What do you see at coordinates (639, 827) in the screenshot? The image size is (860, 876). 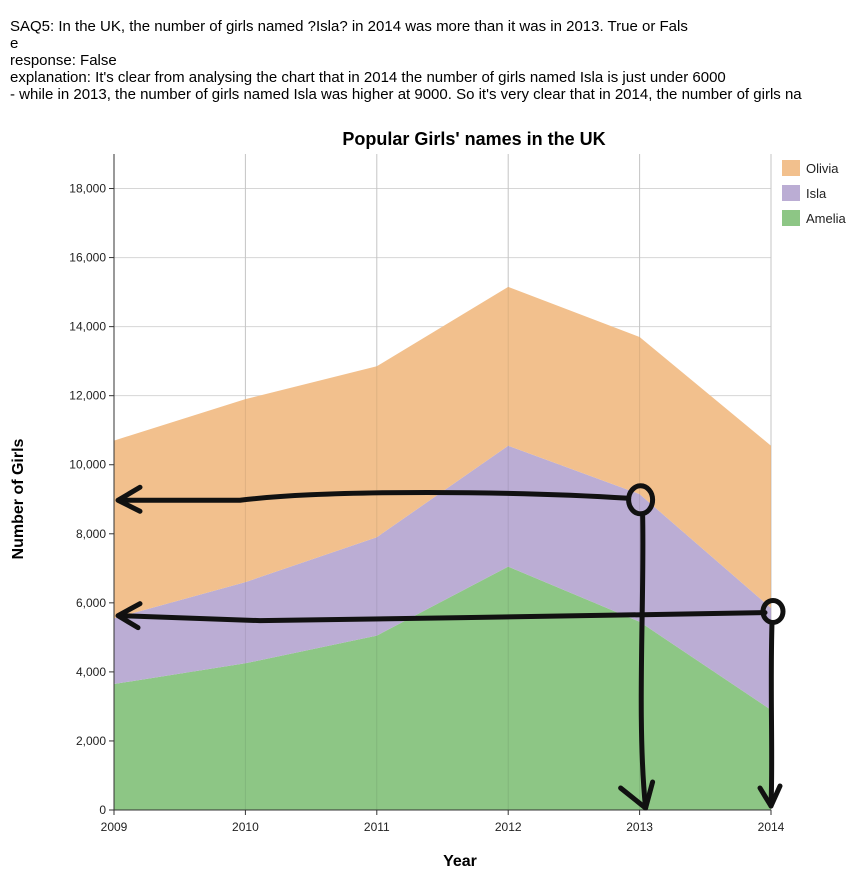 I see `x-tick-label: 2013` at bounding box center [639, 827].